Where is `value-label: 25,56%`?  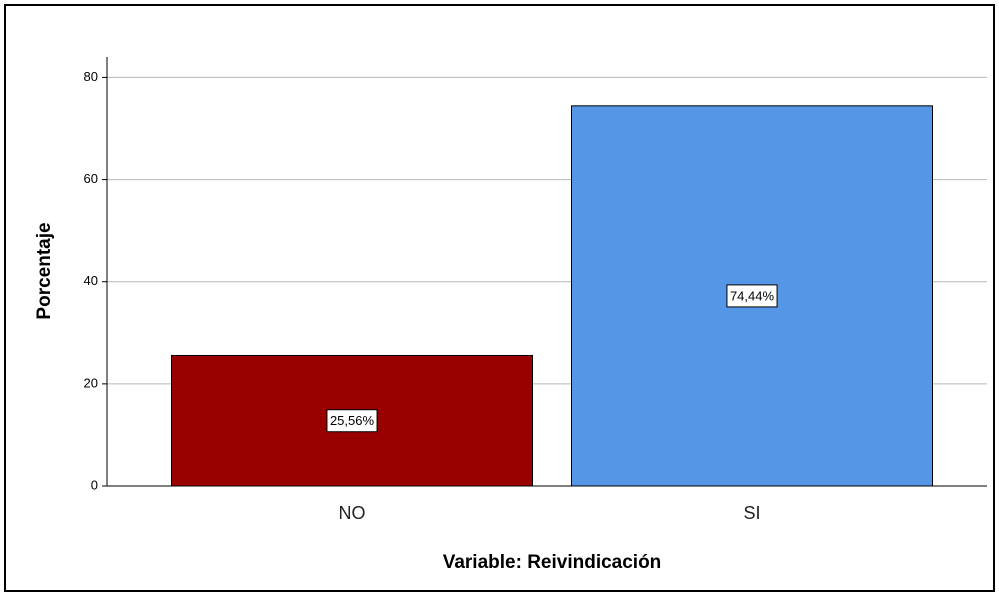 value-label: 25,56% is located at coordinates (352, 420).